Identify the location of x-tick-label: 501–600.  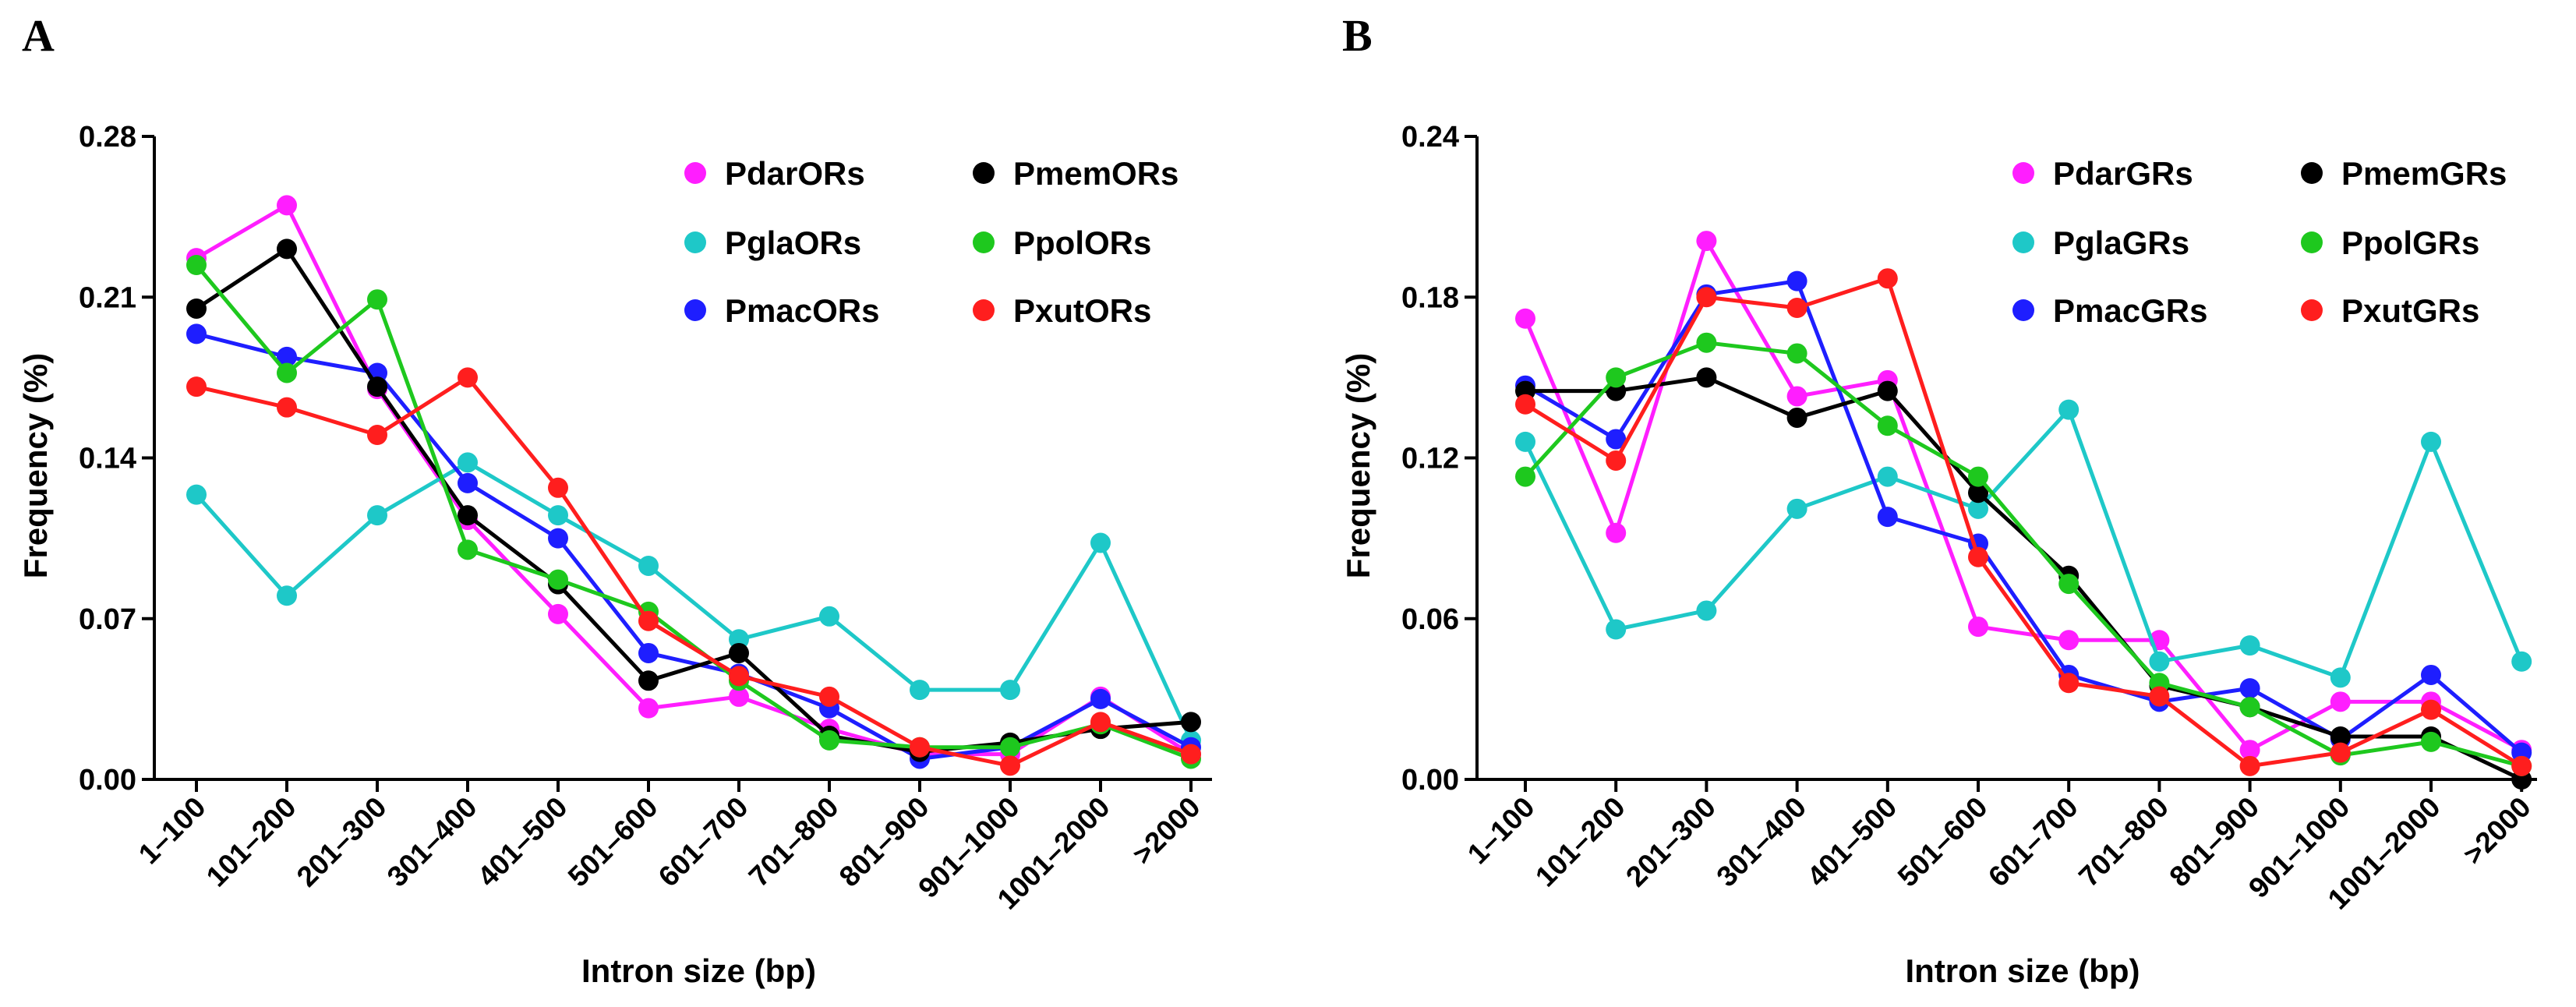
(1943, 842).